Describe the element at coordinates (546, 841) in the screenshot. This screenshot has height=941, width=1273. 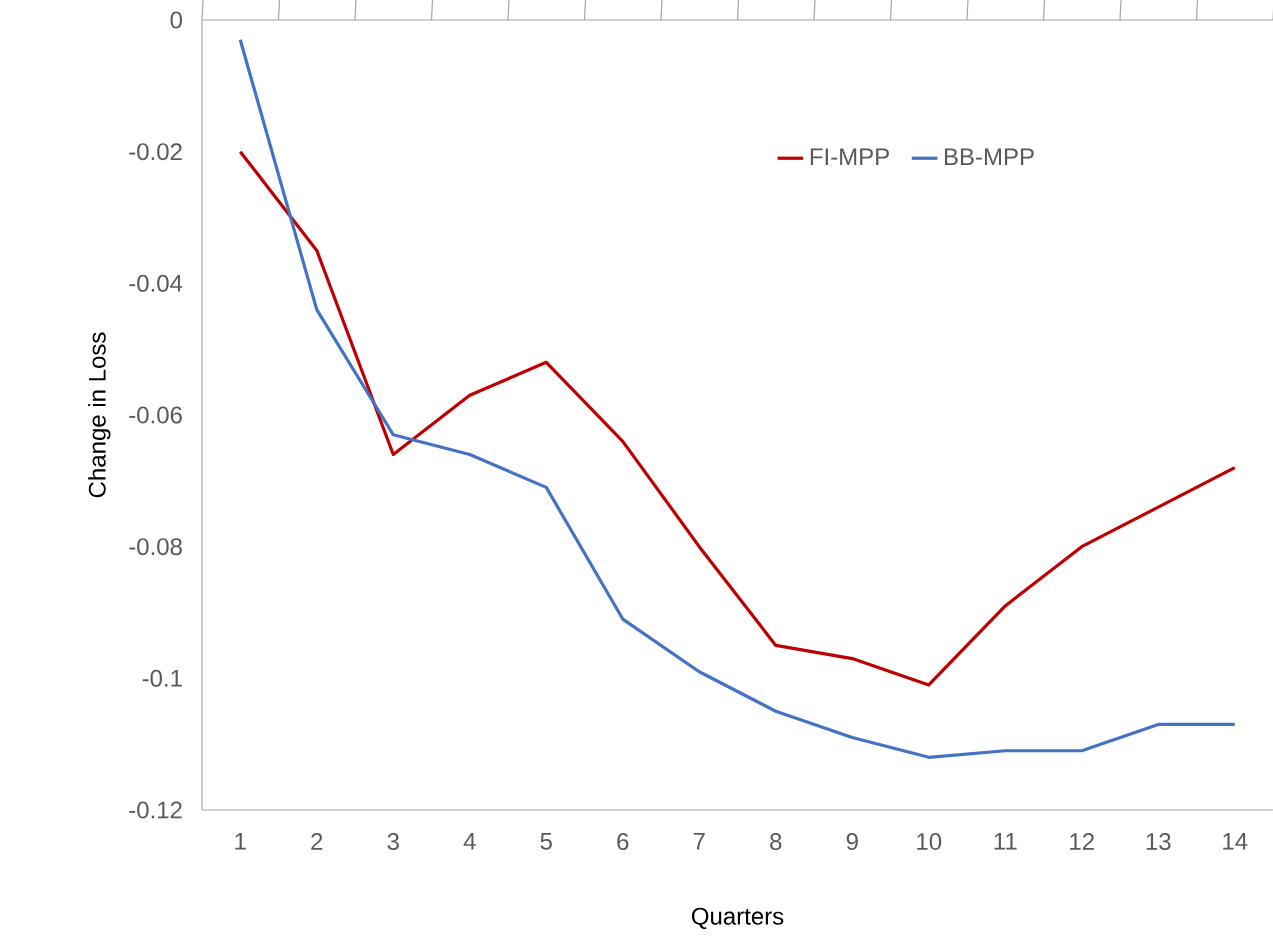
I see `x-tick-label: 5` at that location.